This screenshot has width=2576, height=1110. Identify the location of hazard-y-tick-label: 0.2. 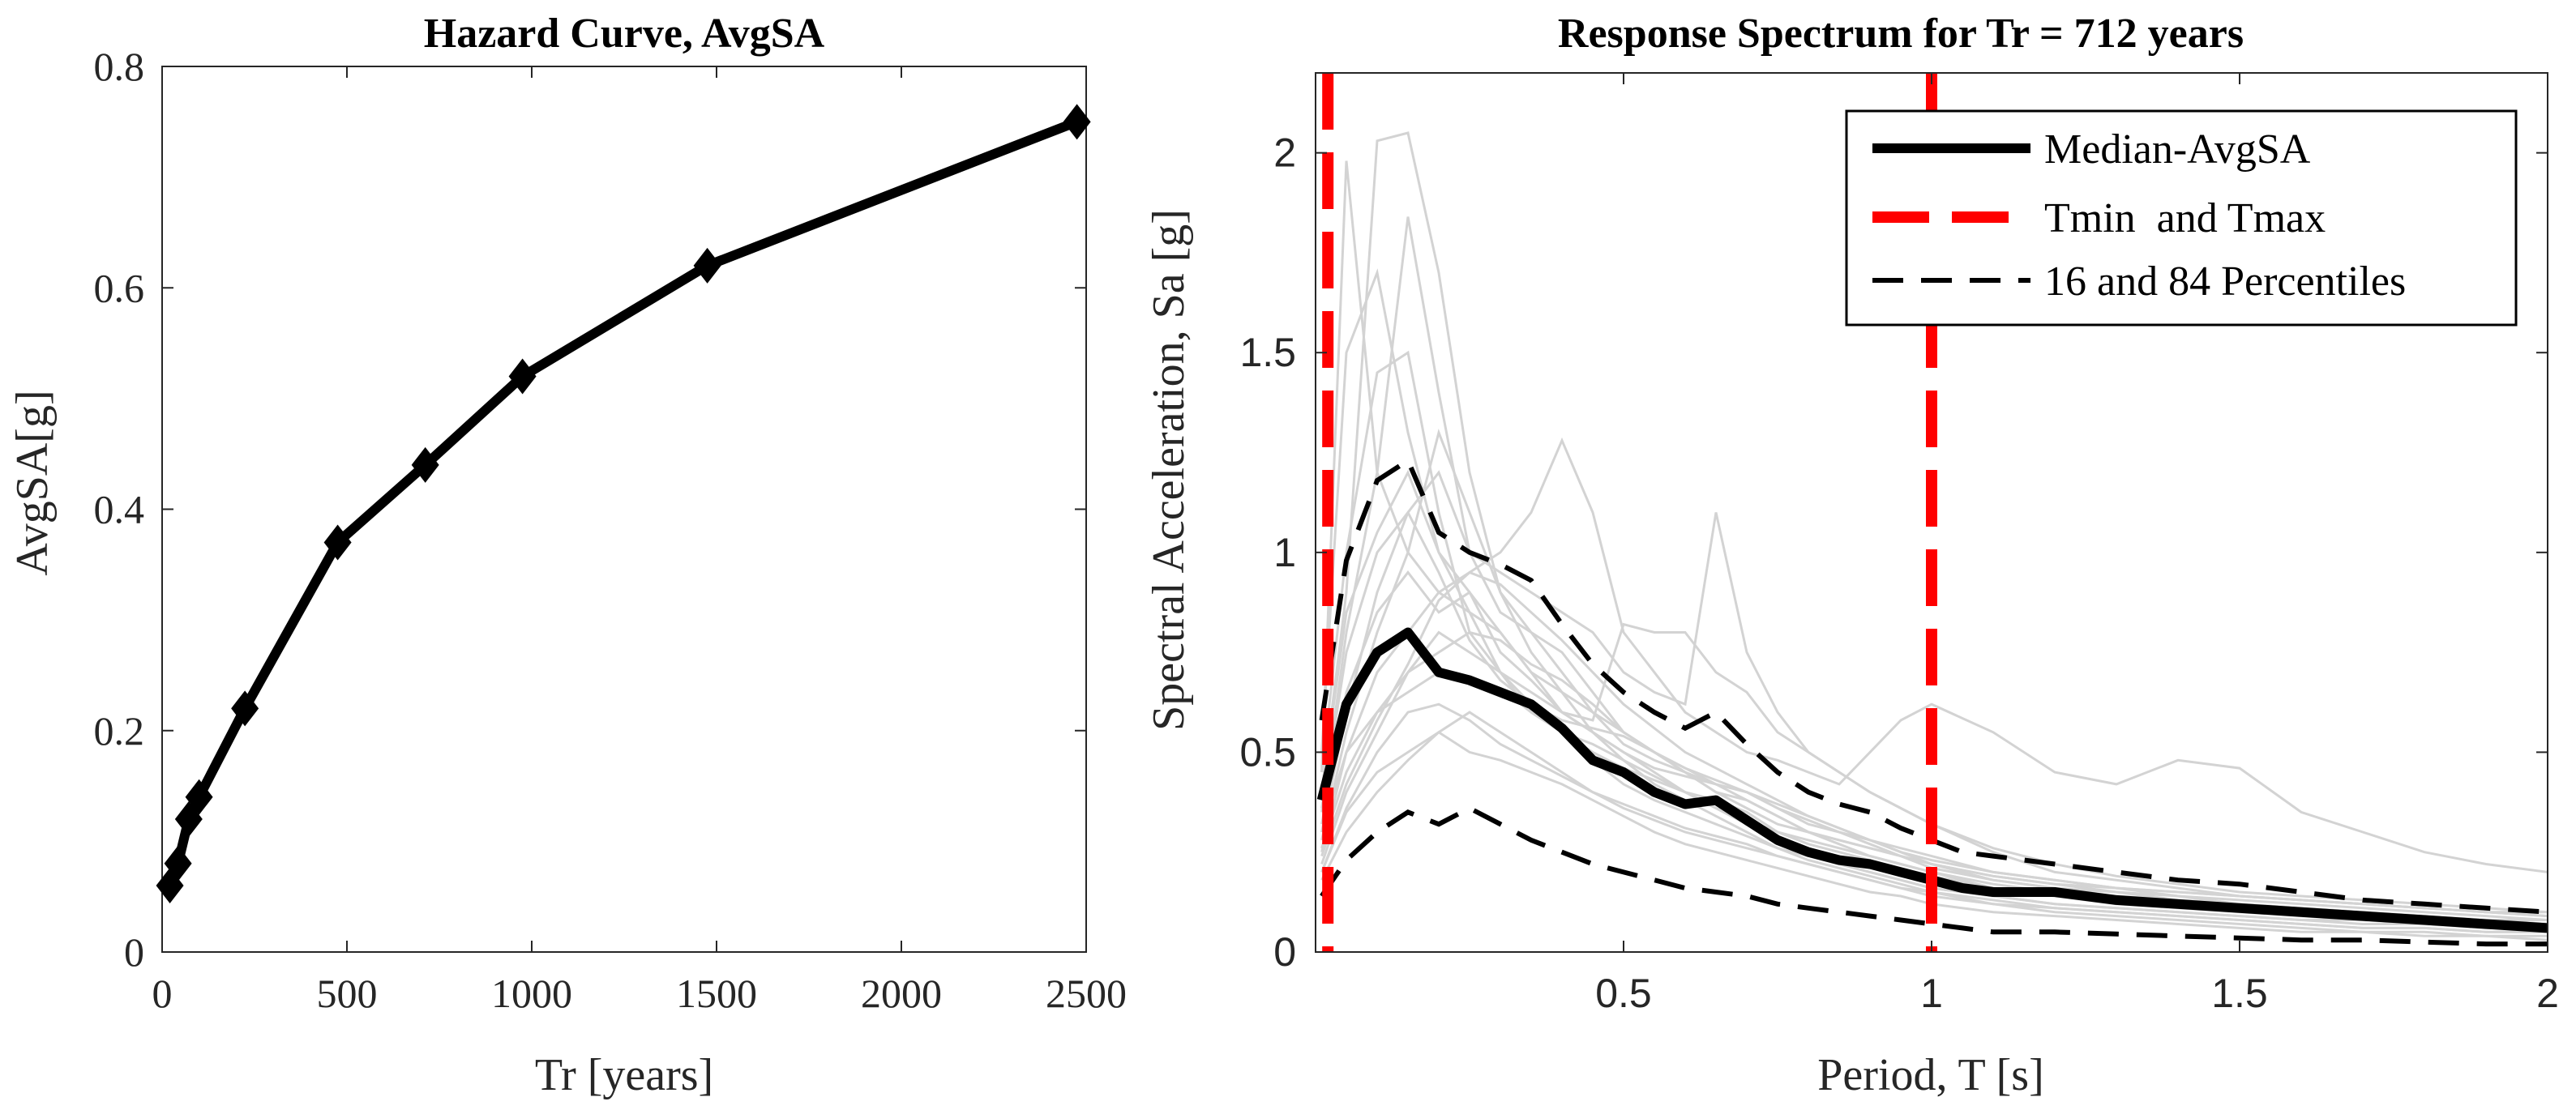
(120, 731).